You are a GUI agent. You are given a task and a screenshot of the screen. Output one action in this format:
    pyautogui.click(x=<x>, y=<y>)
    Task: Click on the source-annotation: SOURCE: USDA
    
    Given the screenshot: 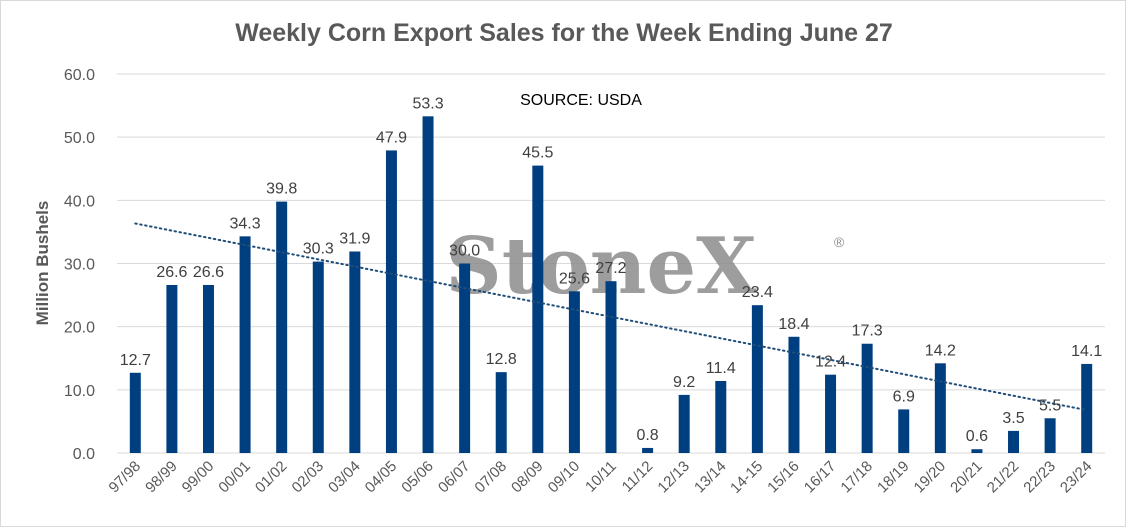 What is the action you would take?
    pyautogui.click(x=581, y=100)
    